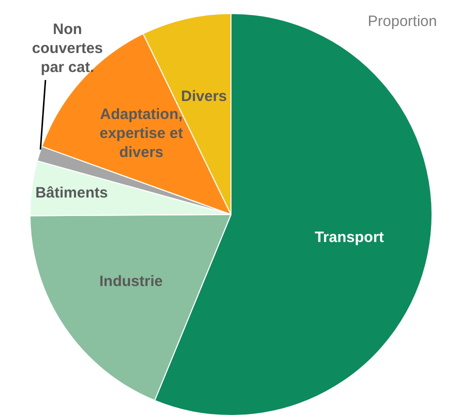 Image resolution: width=451 pixels, height=417 pixels. I want to click on chart-title: Proportion, so click(402, 21).